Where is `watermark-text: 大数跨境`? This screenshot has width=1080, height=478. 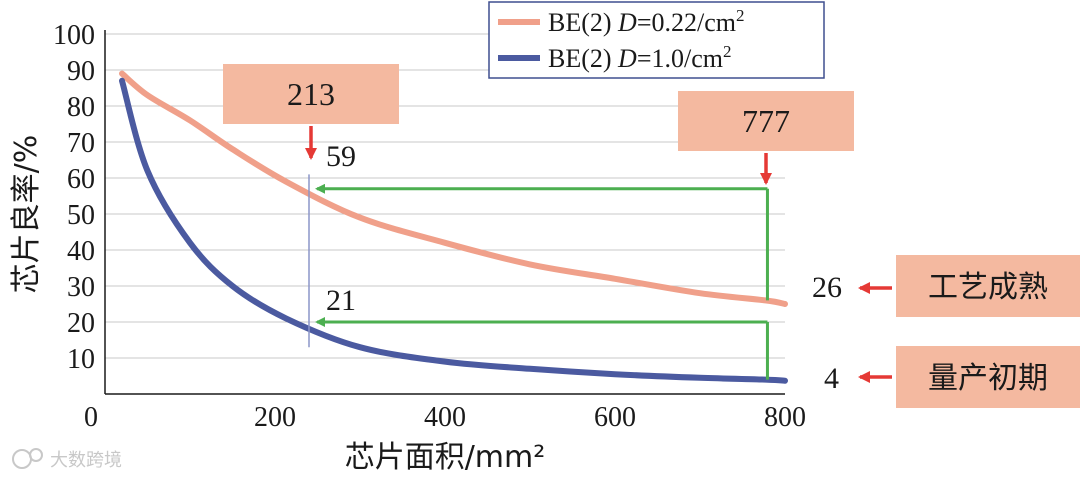
watermark-text: 大数跨境 is located at coordinates (86, 460).